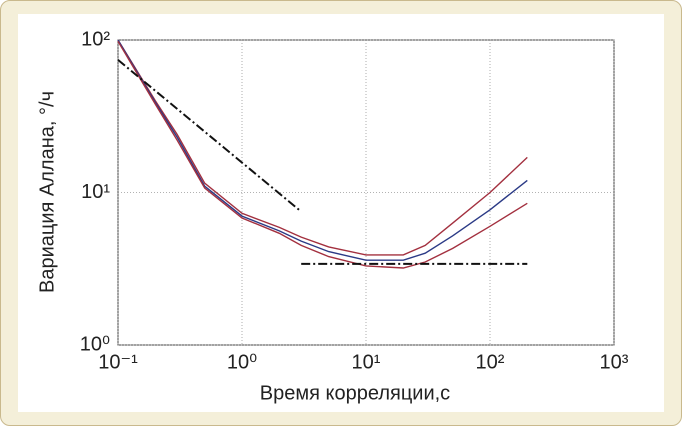  What do you see at coordinates (366, 362) in the screenshot?
I see `x-tick-label: 10¹` at bounding box center [366, 362].